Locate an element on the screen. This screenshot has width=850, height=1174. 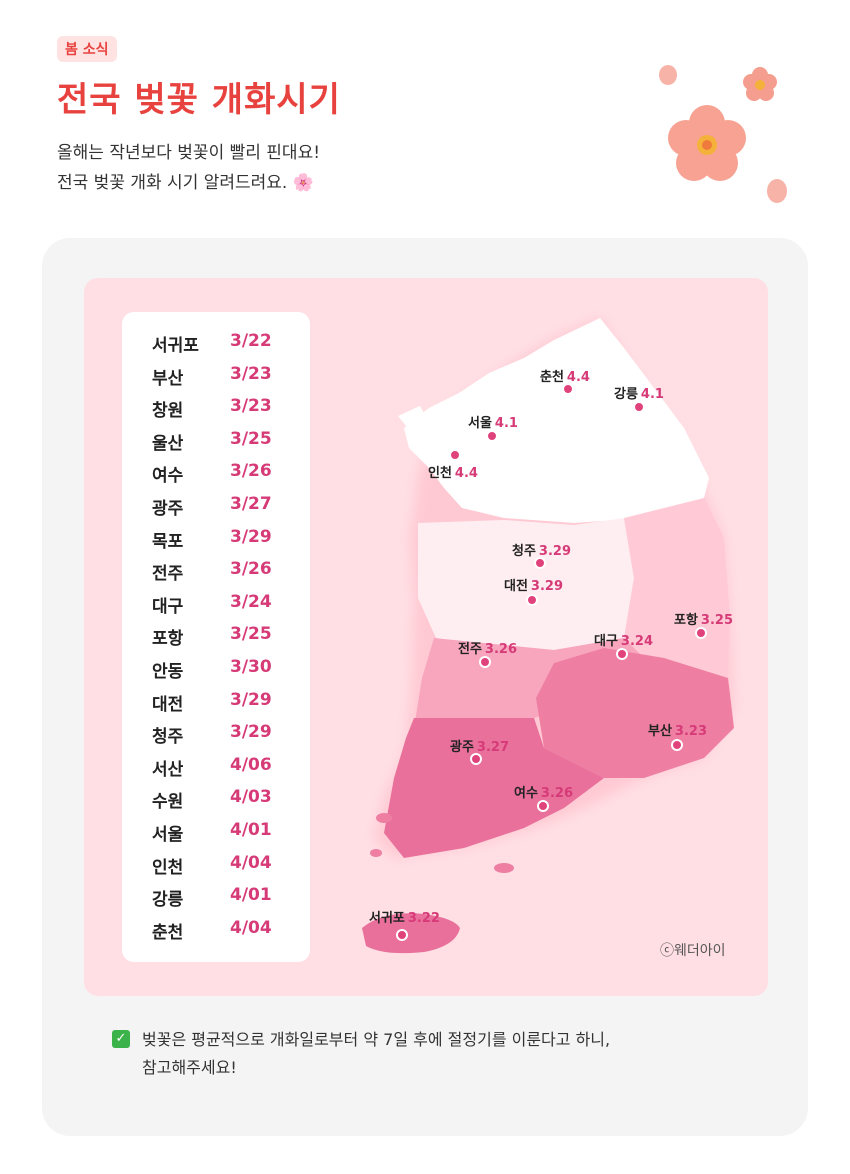
map-label: 대구 3.24 is located at coordinates (623, 639).